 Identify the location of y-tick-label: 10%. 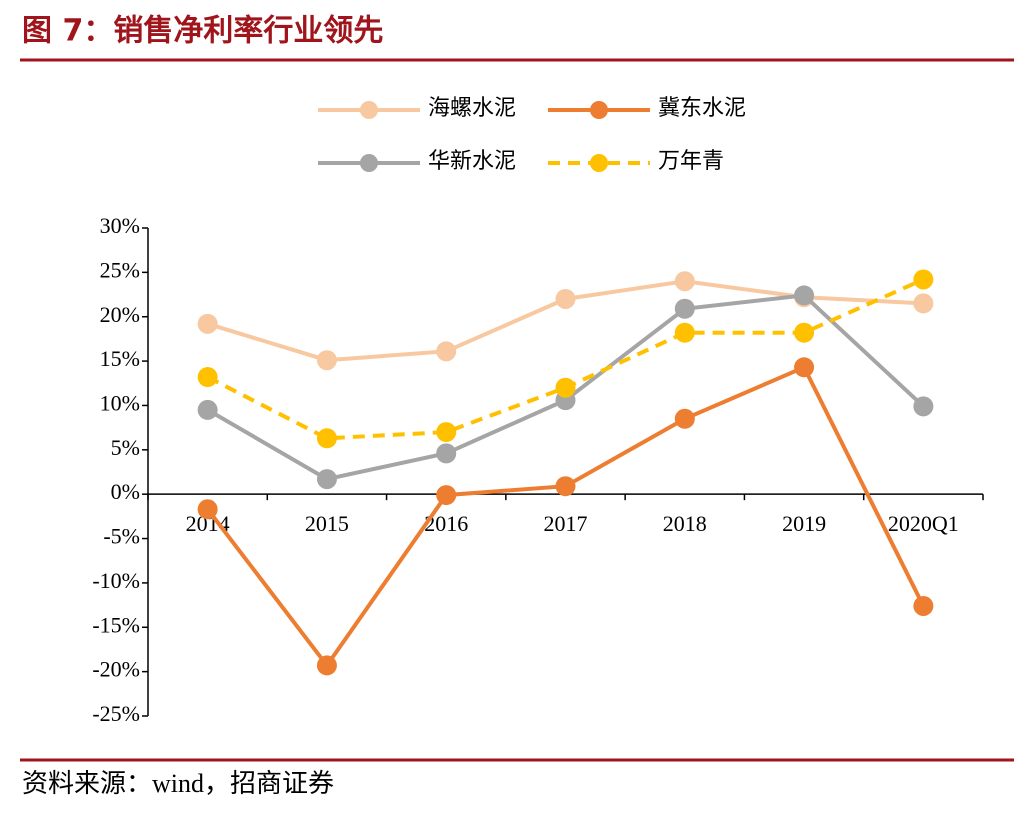
(120, 403).